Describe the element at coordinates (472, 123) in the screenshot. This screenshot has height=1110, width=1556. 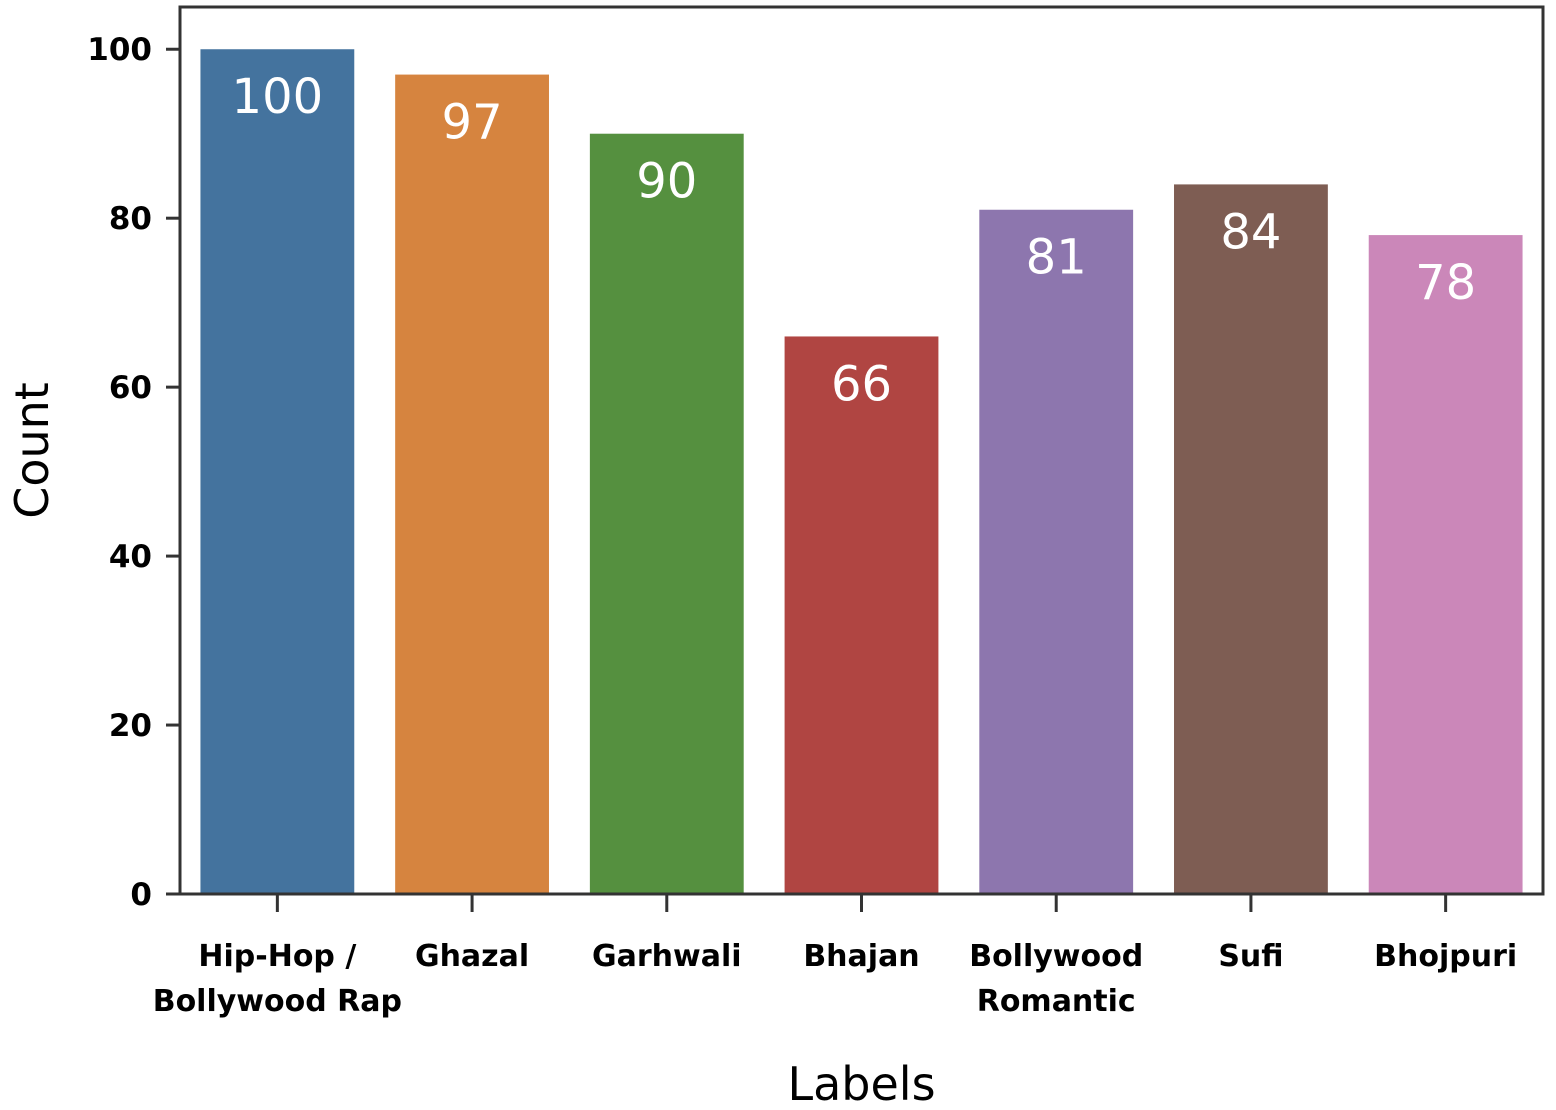
I see `bar-value-label-1: 97` at that location.